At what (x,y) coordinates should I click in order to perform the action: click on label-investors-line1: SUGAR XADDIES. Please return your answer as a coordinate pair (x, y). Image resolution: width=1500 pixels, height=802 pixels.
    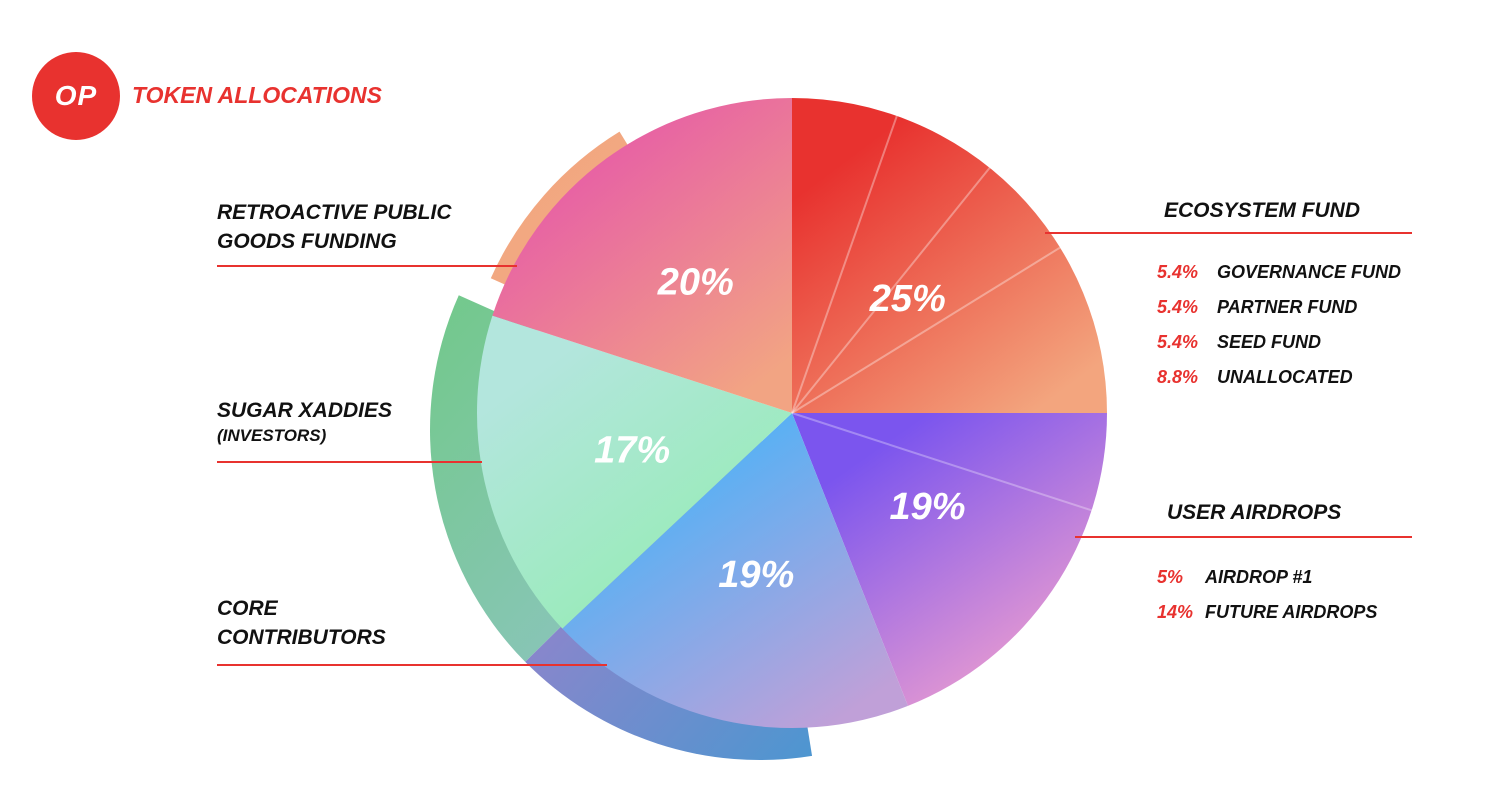
    Looking at the image, I should click on (305, 410).